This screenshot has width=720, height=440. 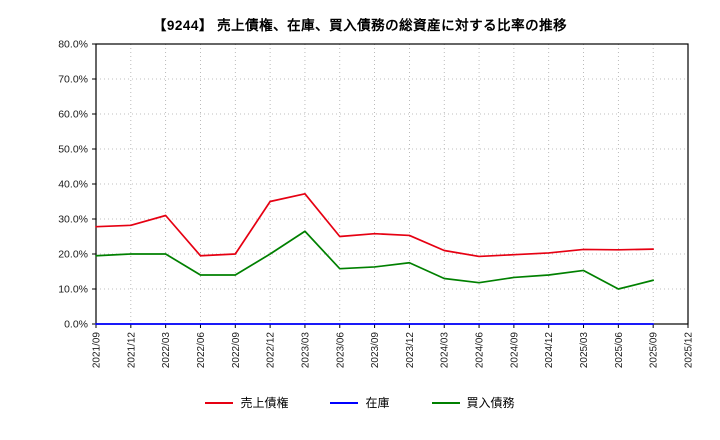 I want to click on legend-item-sales-receivables: 売上債権, so click(x=246, y=402).